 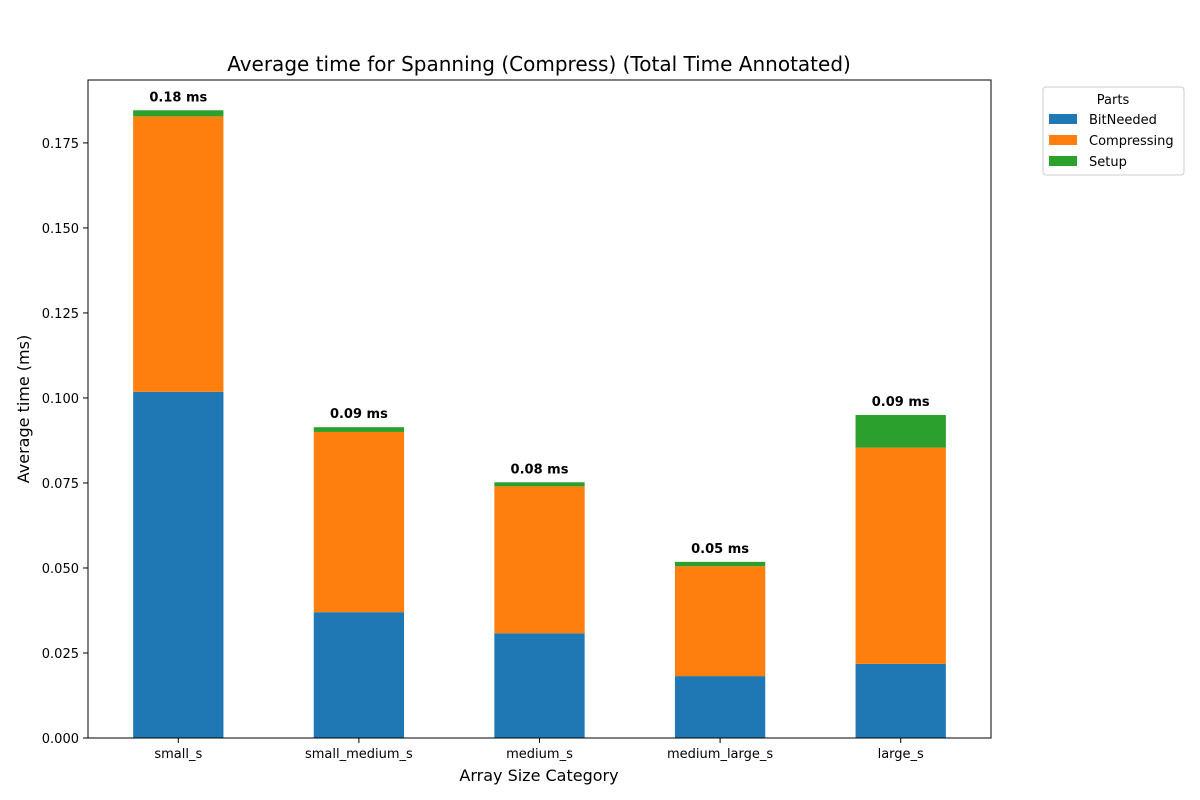 What do you see at coordinates (60, 739) in the screenshot?
I see `y-tick-label: 0.000` at bounding box center [60, 739].